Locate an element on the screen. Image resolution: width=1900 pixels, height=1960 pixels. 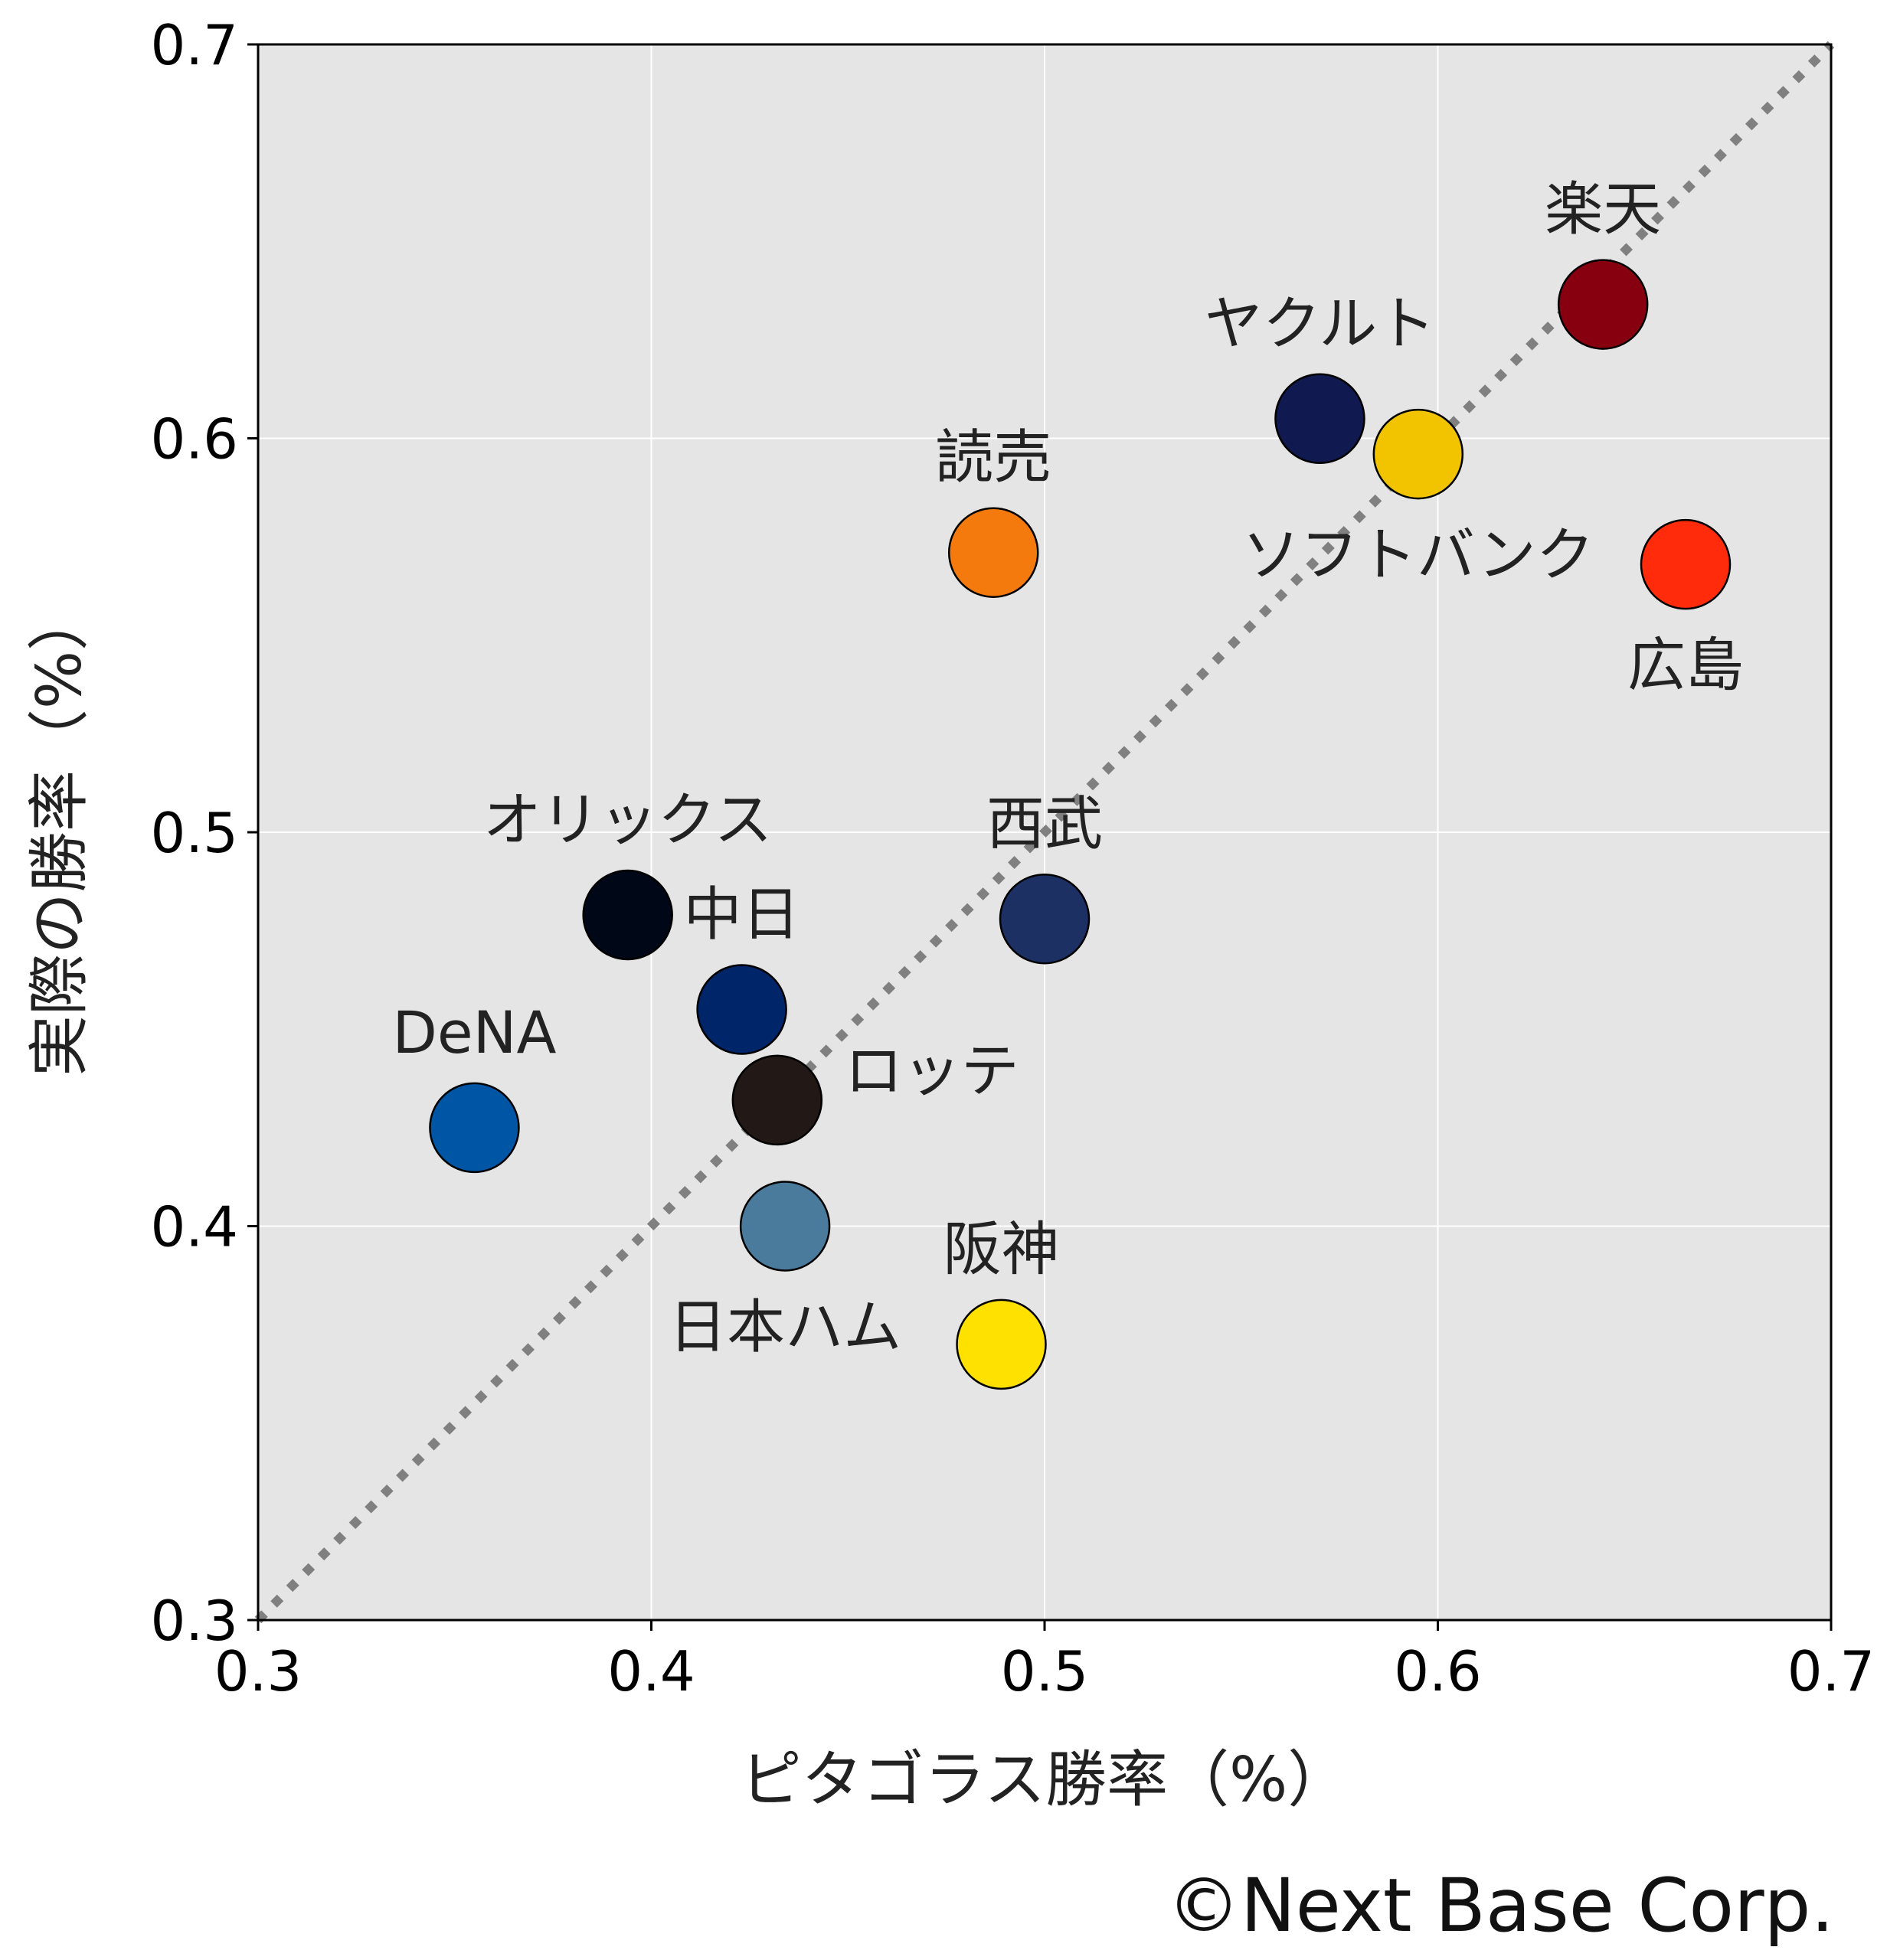
x-axis-title: ピタゴラス勝率（%） is located at coordinates (1045, 1779).